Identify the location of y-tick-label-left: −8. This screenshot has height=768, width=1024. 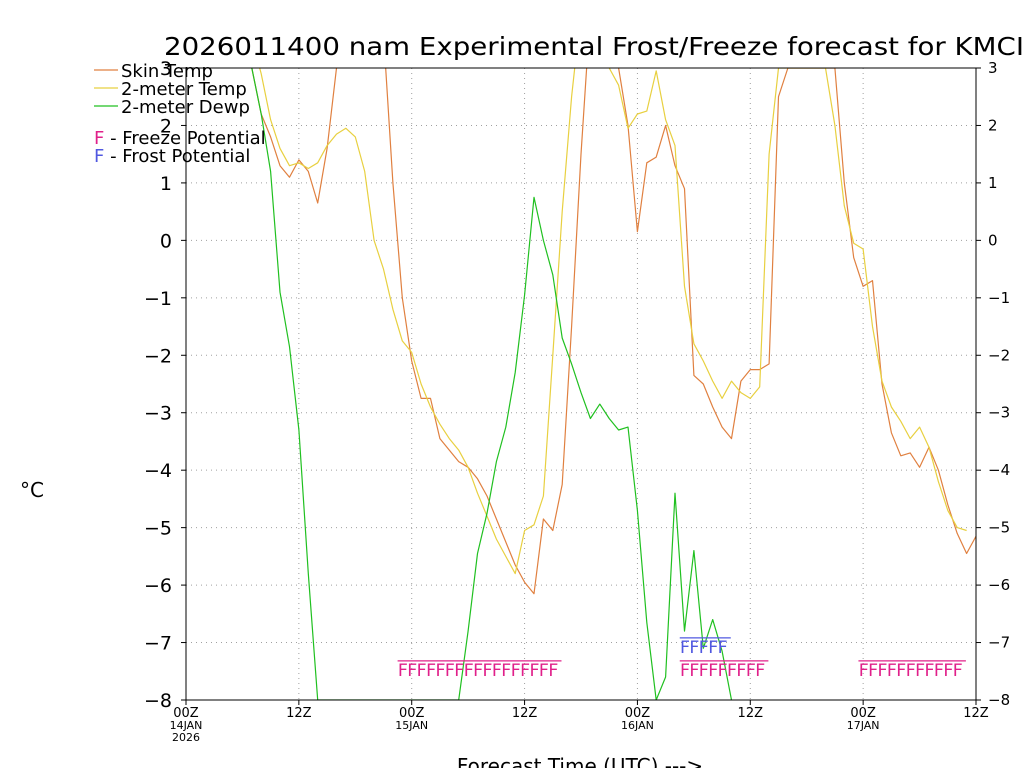
(158, 701).